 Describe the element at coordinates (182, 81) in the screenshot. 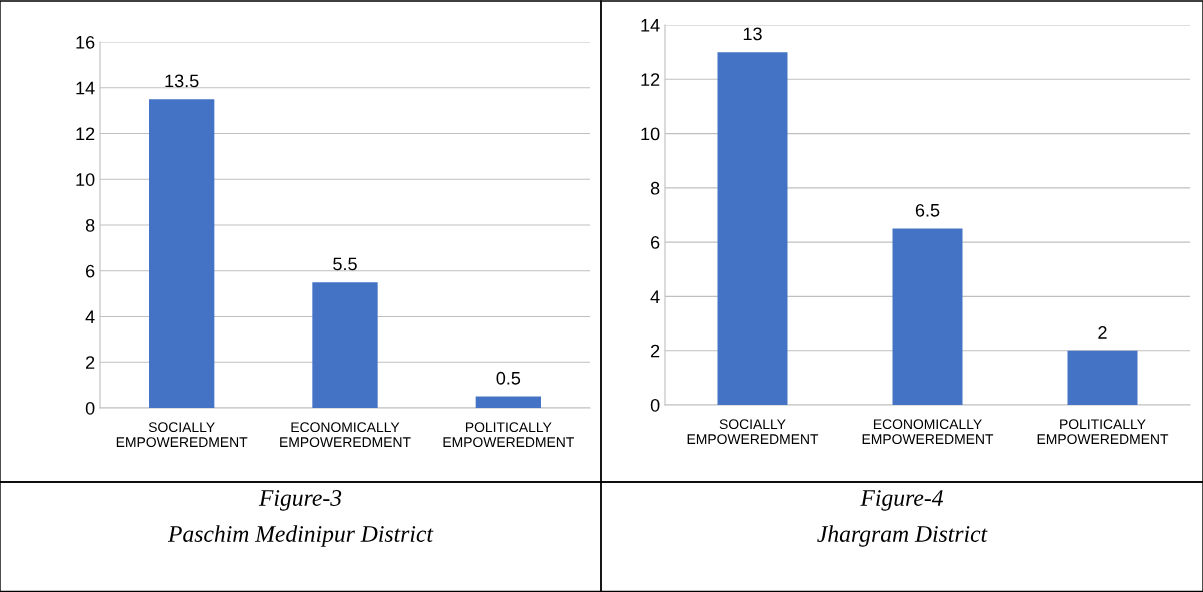

I see `data-label: 13.5` at that location.